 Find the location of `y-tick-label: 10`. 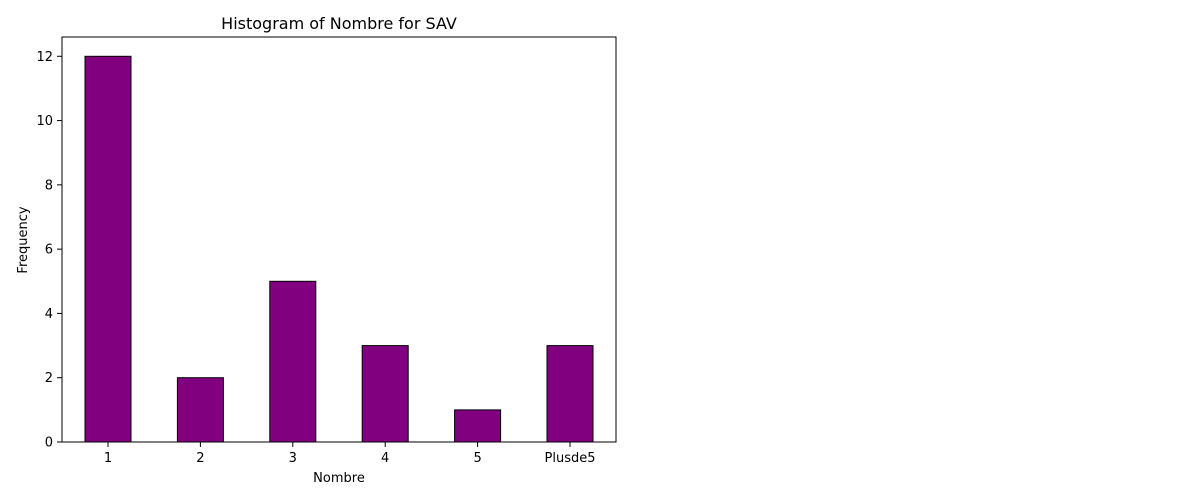

y-tick-label: 10 is located at coordinates (44, 121).